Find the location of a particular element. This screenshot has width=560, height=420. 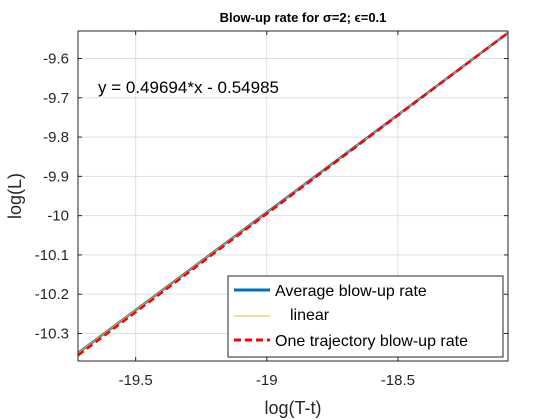

fit-equation-annotation: y = 0.49694*x - 0.54985 is located at coordinates (188, 87).